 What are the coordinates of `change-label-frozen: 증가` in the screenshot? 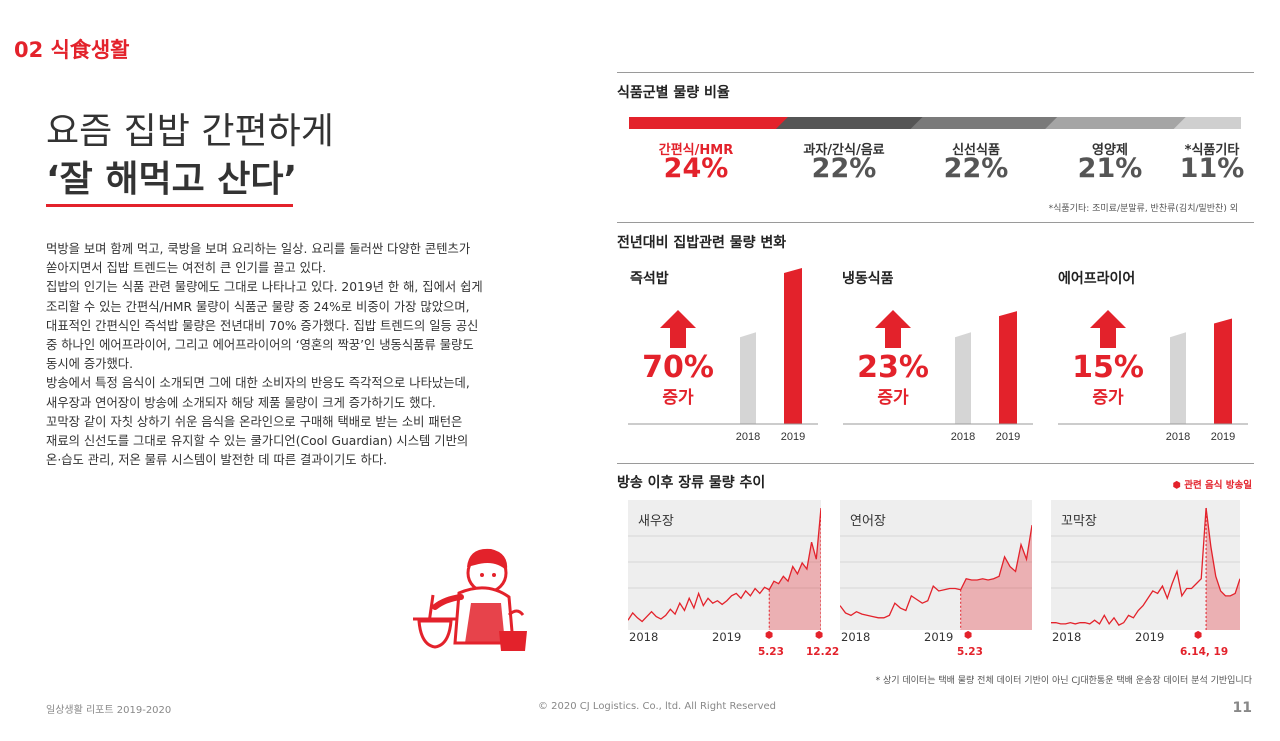 It's located at (893, 398).